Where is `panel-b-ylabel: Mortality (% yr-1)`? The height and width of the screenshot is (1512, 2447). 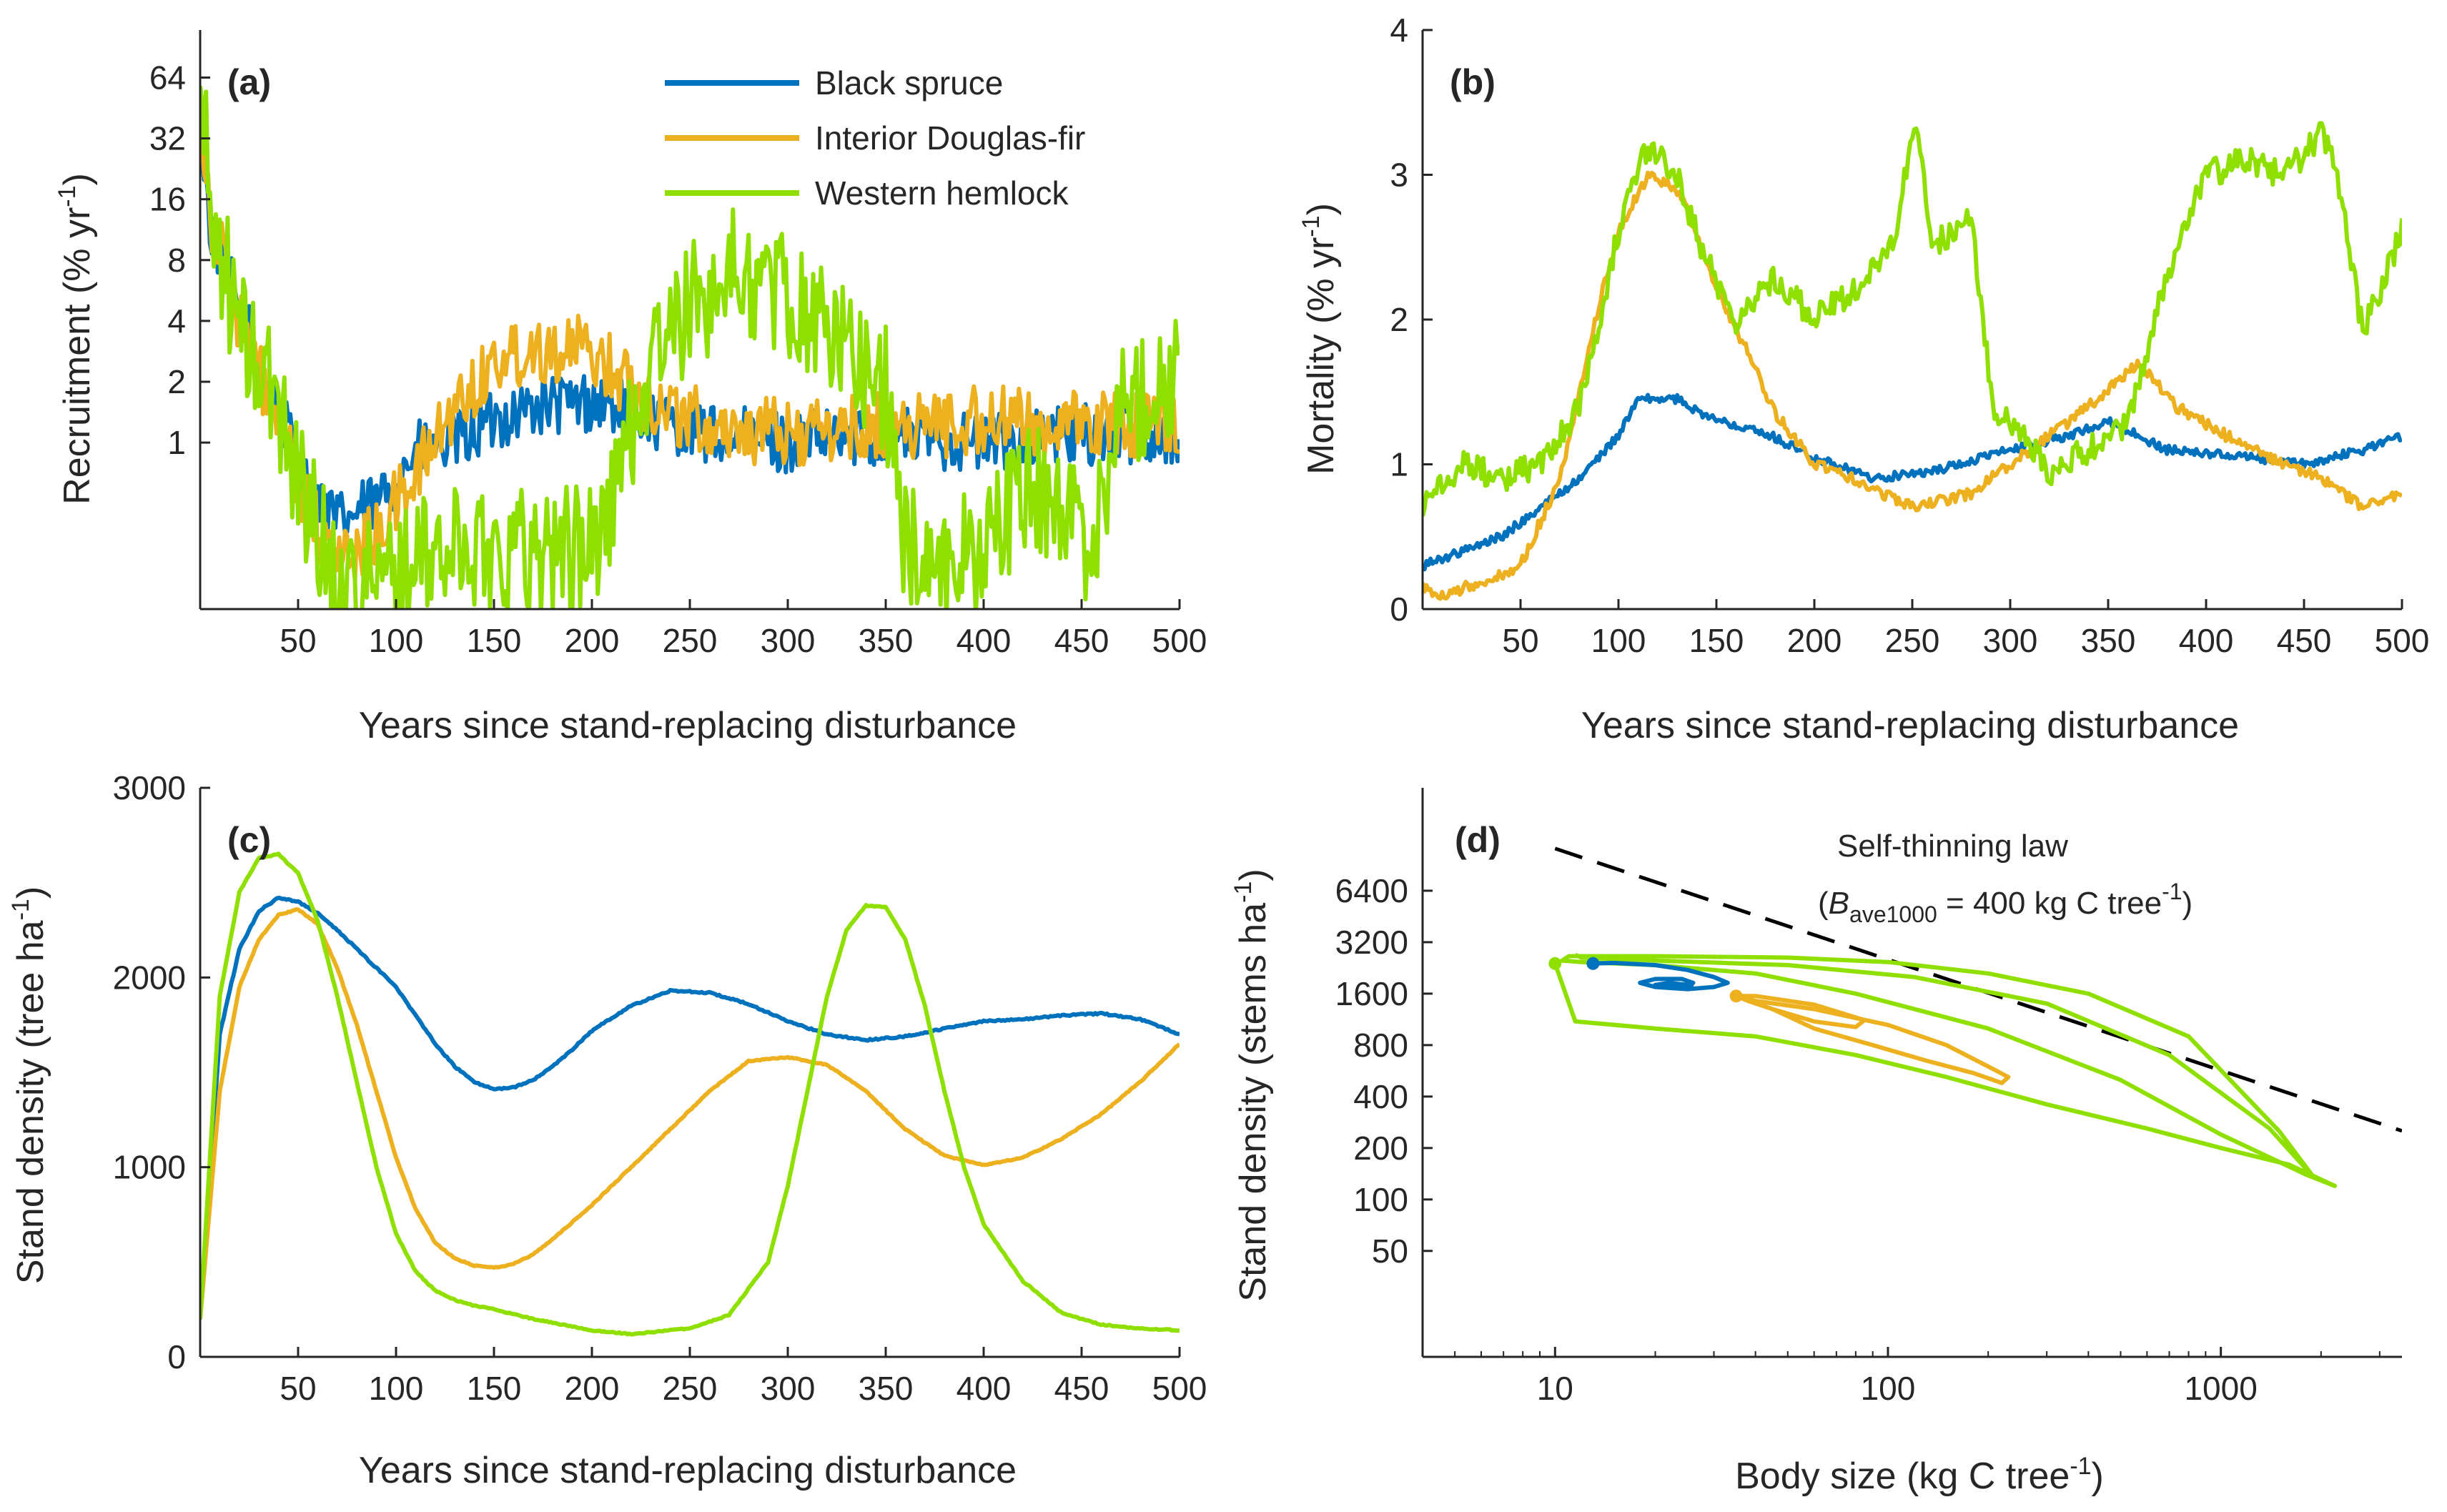
panel-b-ylabel: Mortality (% yr-1) is located at coordinates (1319, 339).